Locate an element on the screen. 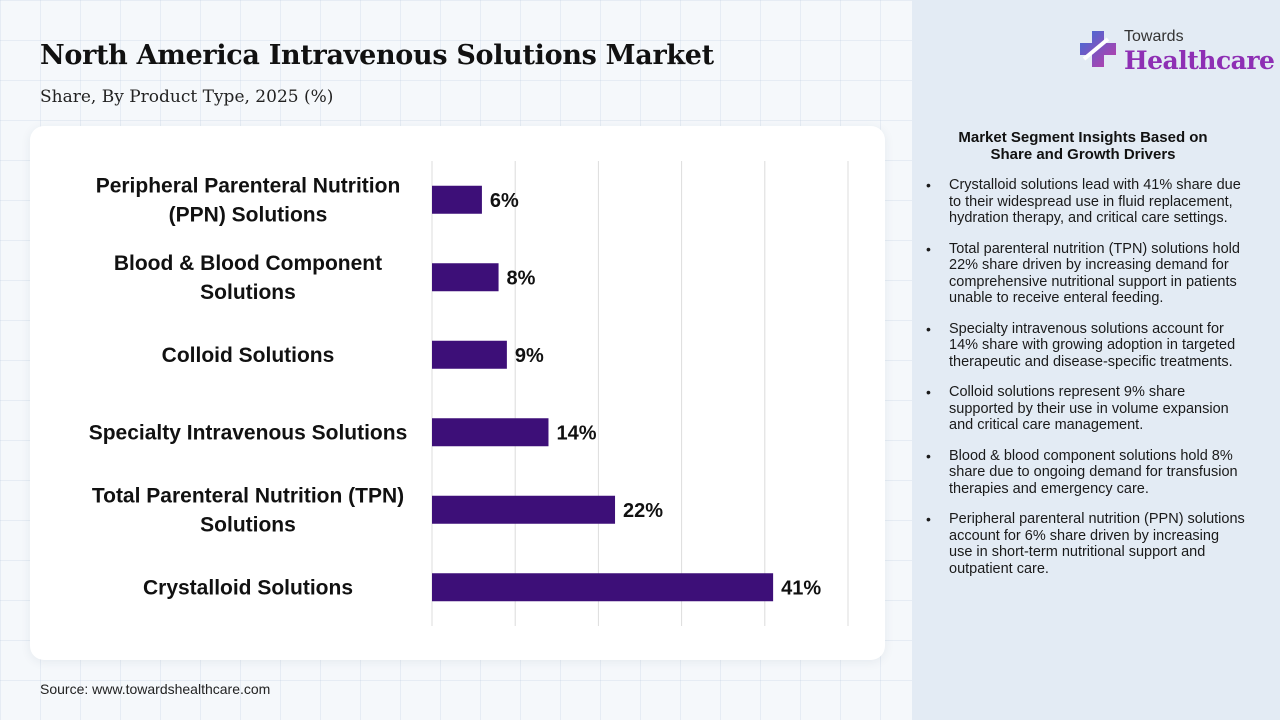 This screenshot has height=720, width=1280. category-label: Total Parenteral Nutrition (TPN) is located at coordinates (248, 495).